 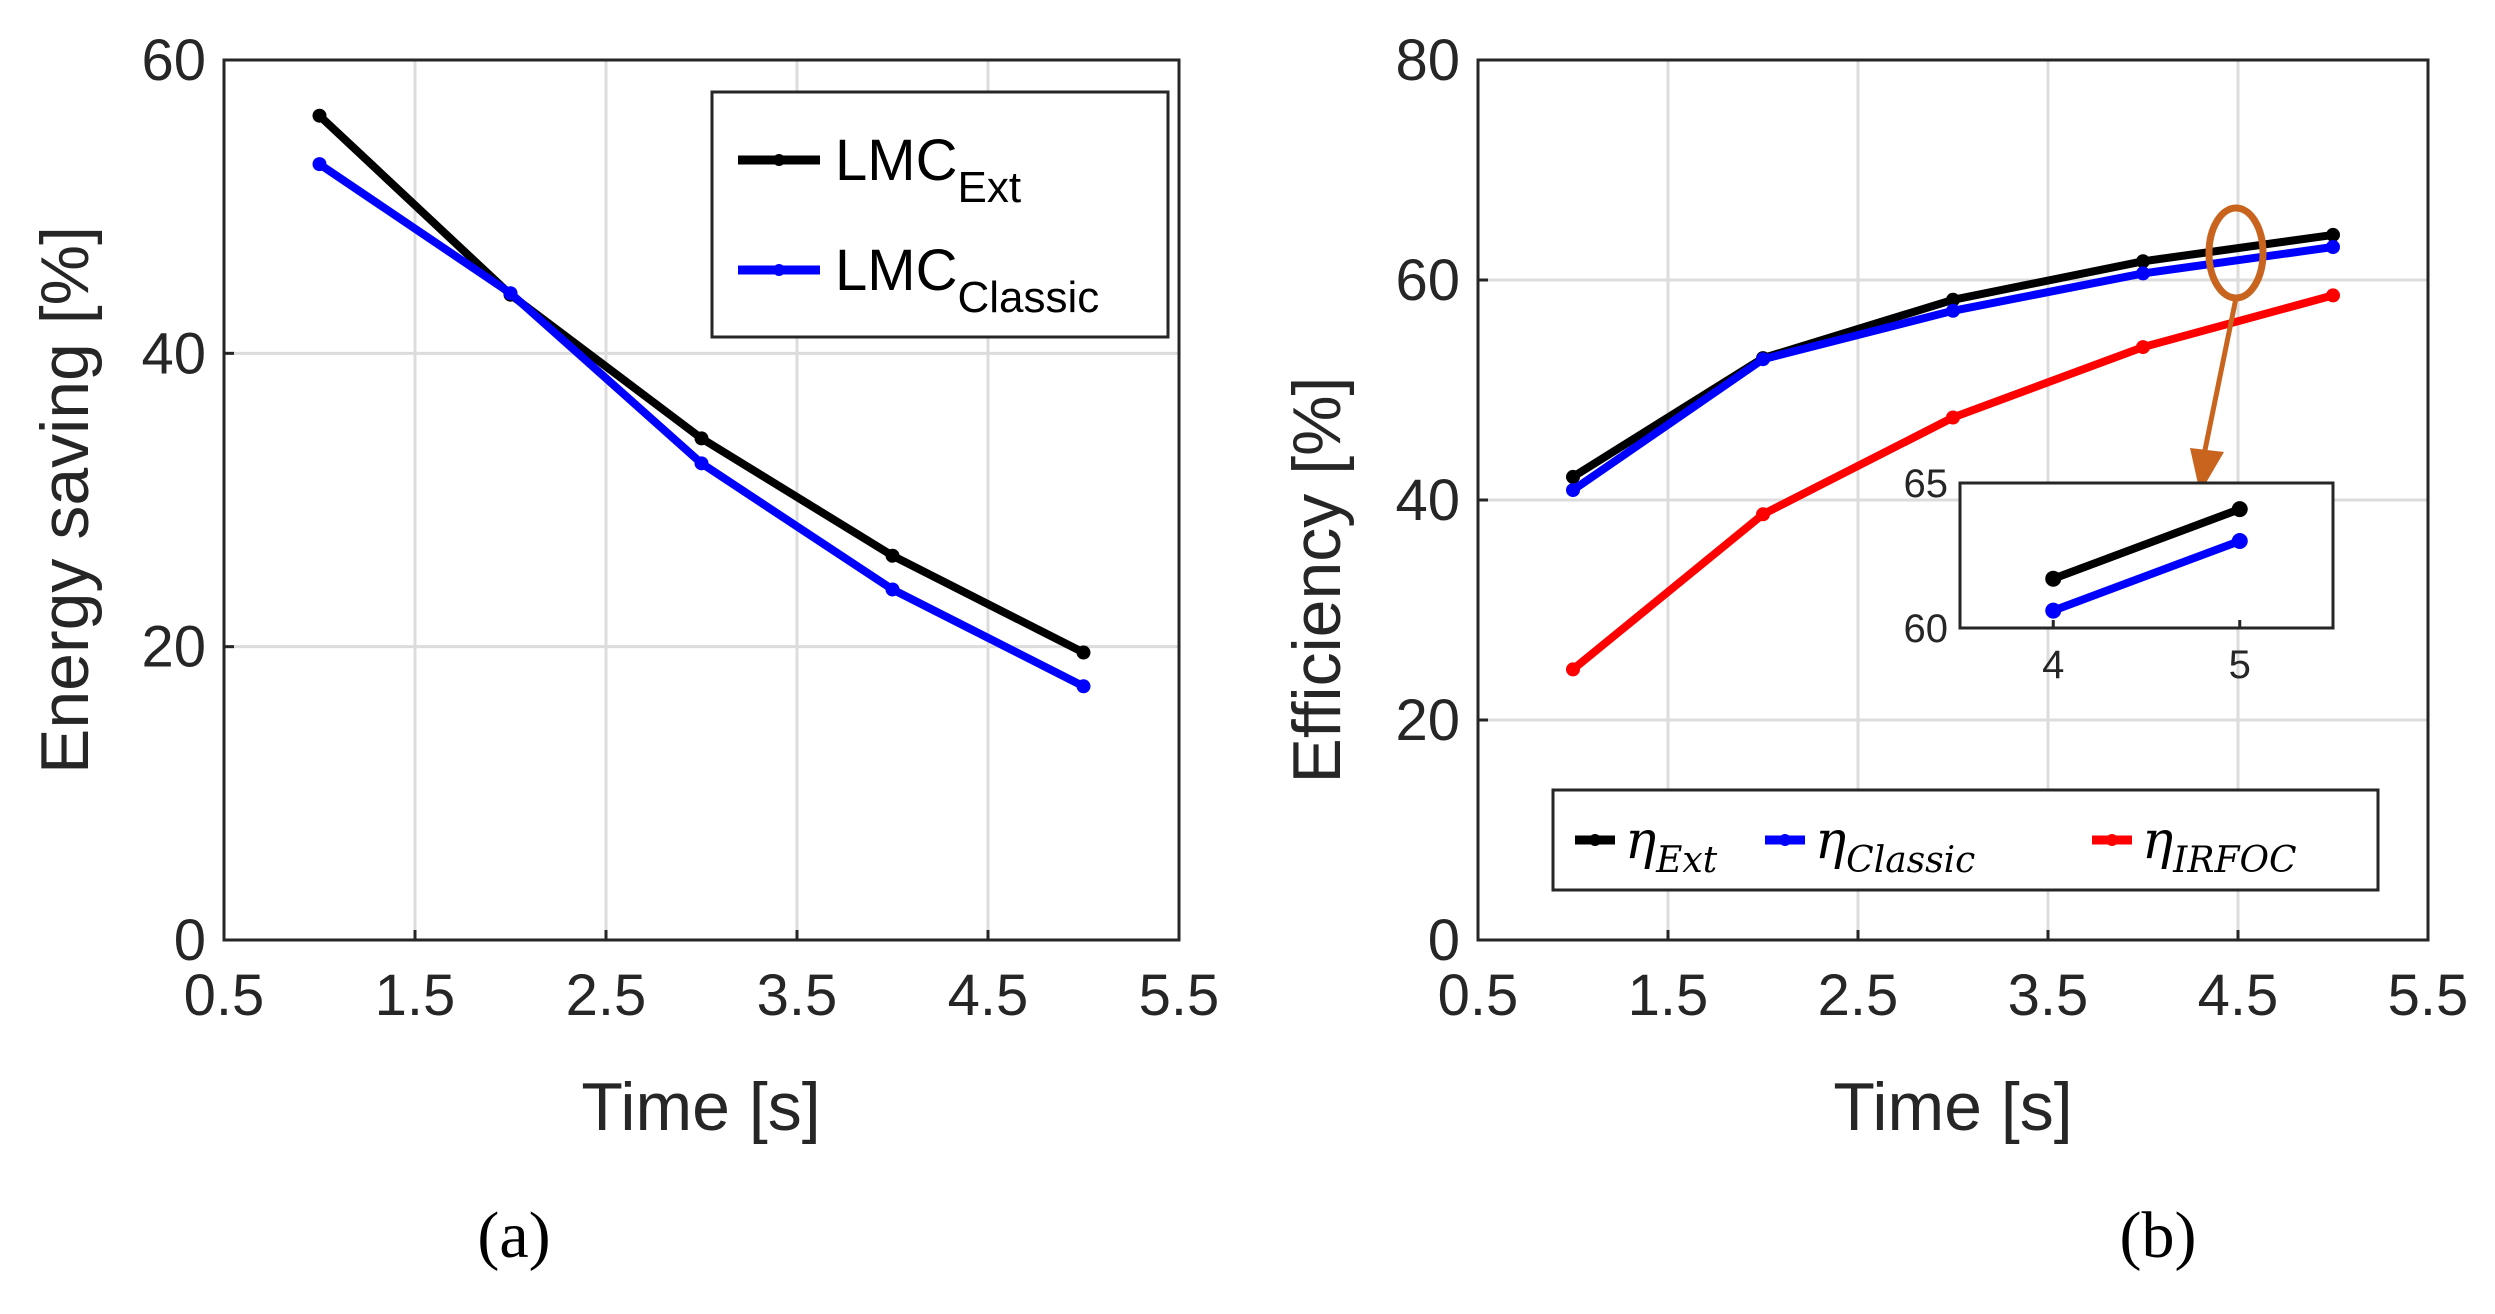 I want to click on xtick-label-b-5: 5.5, so click(x=2428, y=995).